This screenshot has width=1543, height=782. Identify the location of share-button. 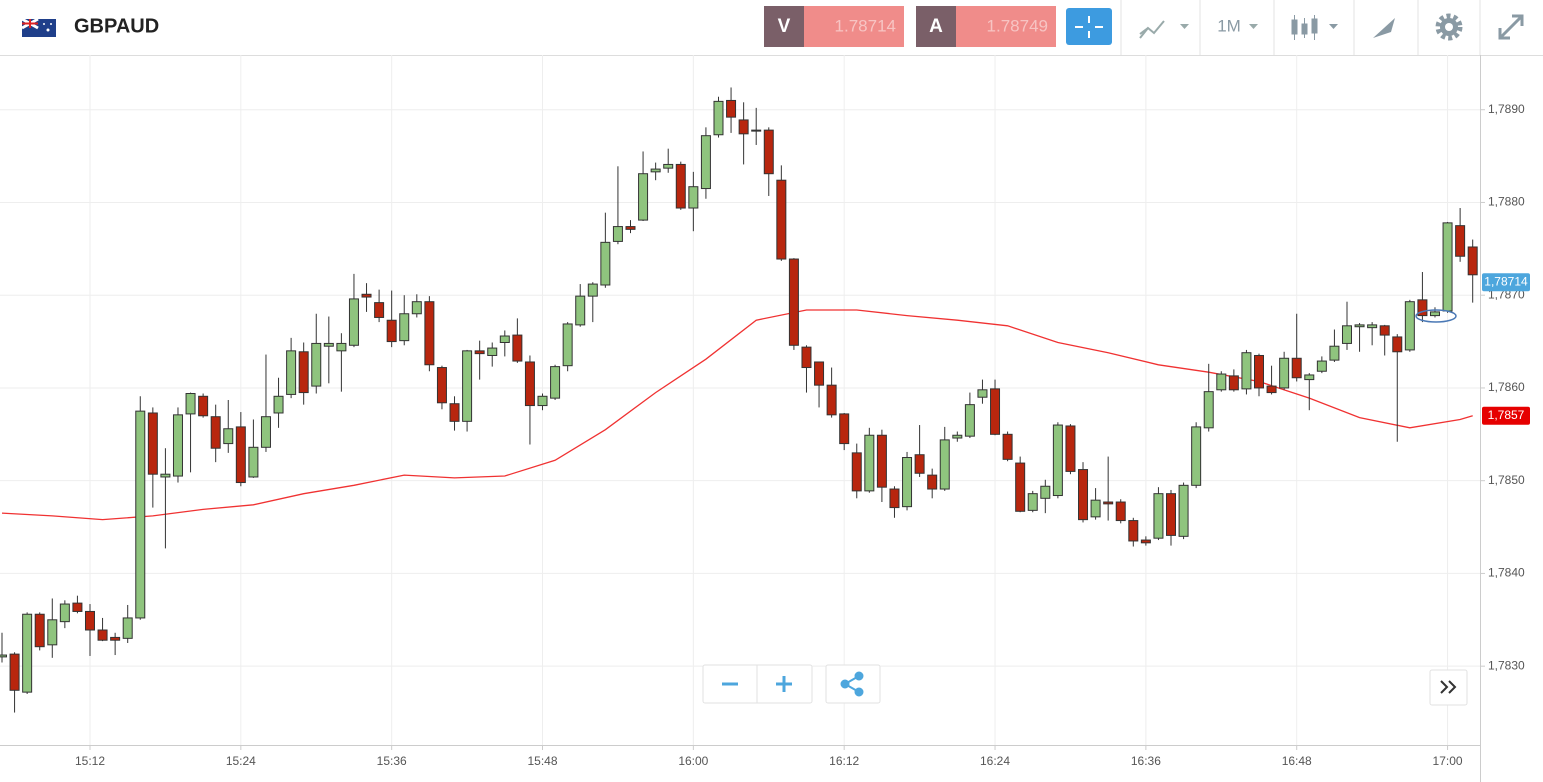
(853, 684).